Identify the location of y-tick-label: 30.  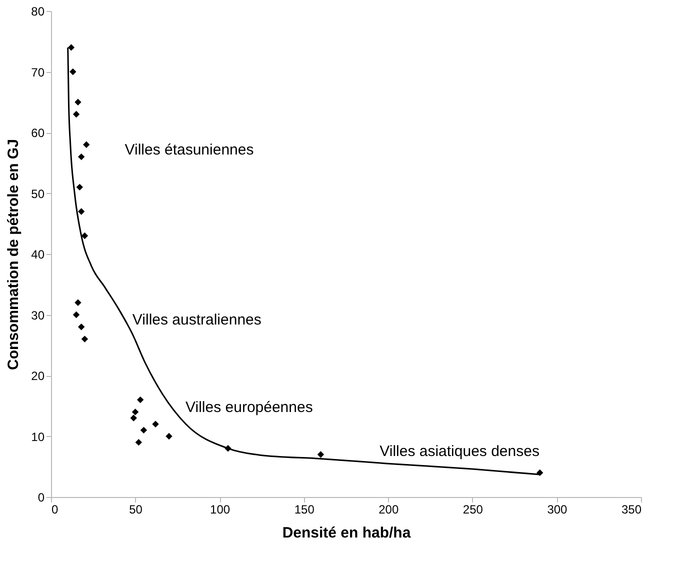
(38, 315).